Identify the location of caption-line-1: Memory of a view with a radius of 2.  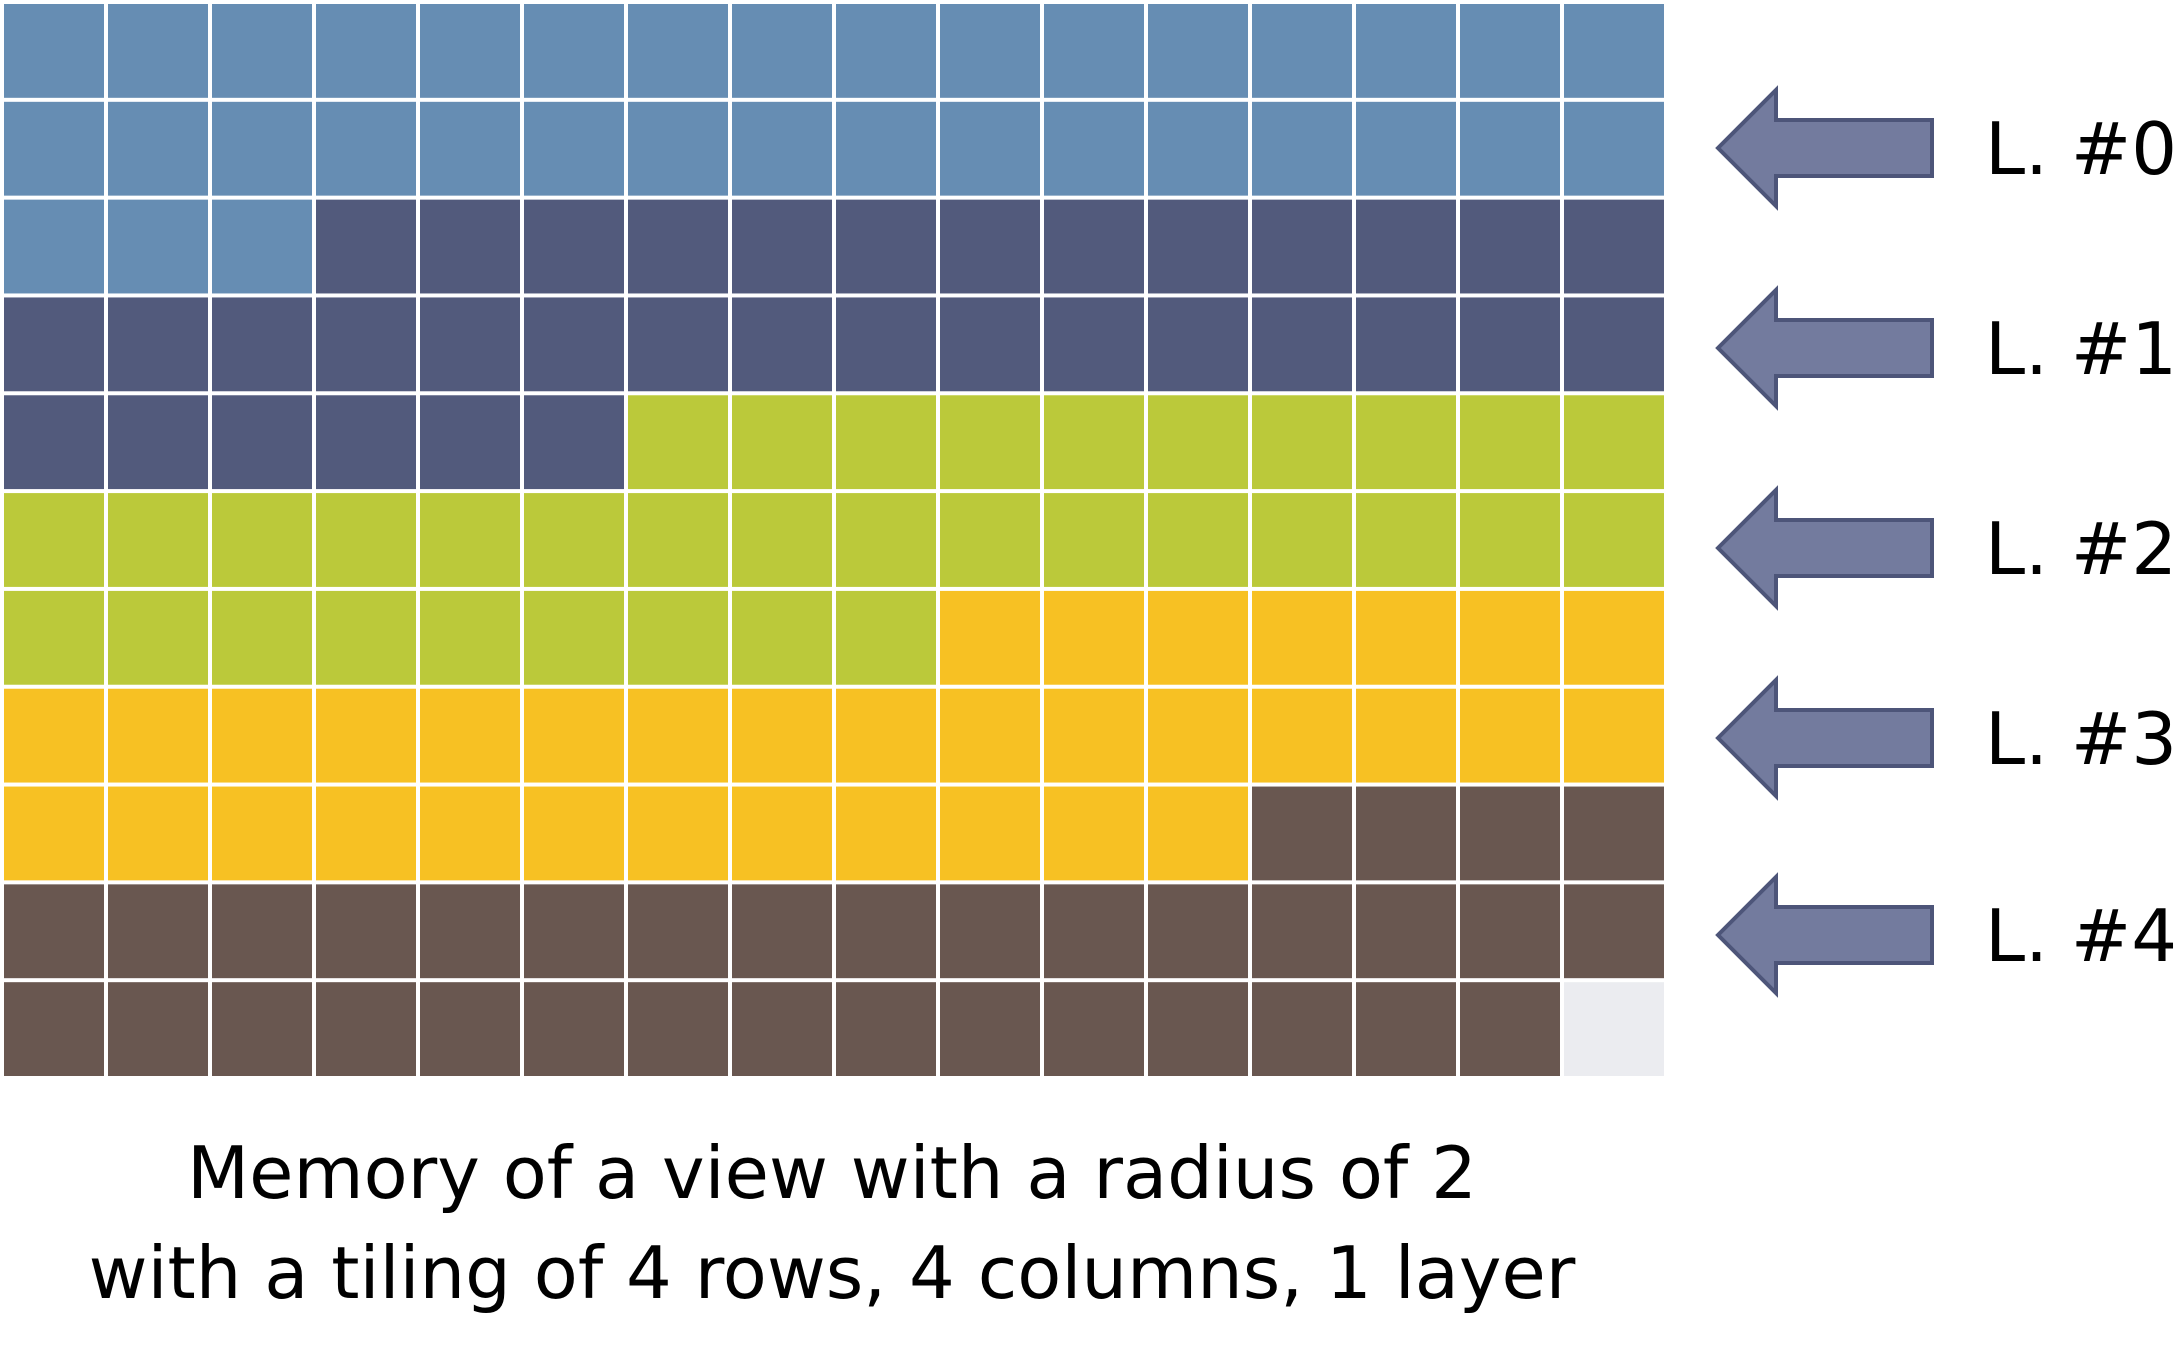
(832, 1173).